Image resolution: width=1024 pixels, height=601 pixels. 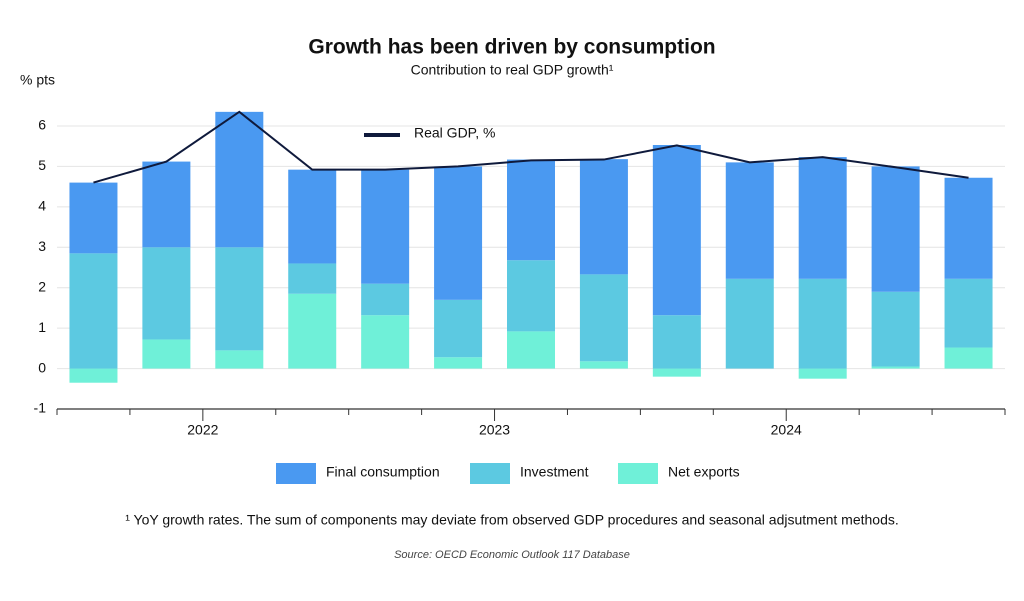 I want to click on legend-label: Real GDP, %, so click(x=454, y=133).